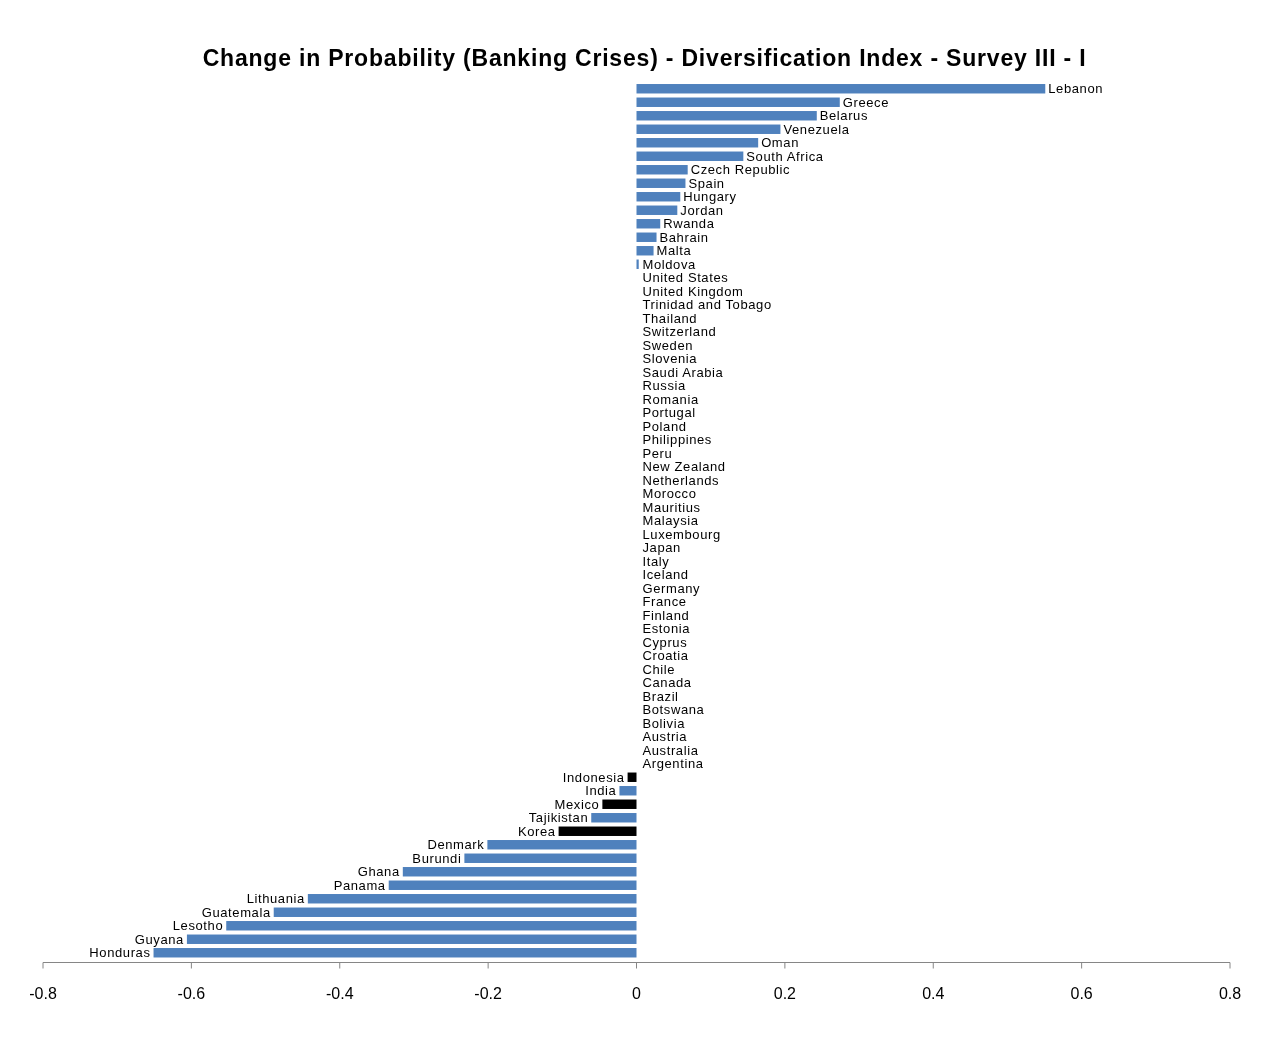  What do you see at coordinates (644, 58) in the screenshot?
I see `chart-title: Change in Probability (Banking Crises) - Diversification Index - Survey III - I` at bounding box center [644, 58].